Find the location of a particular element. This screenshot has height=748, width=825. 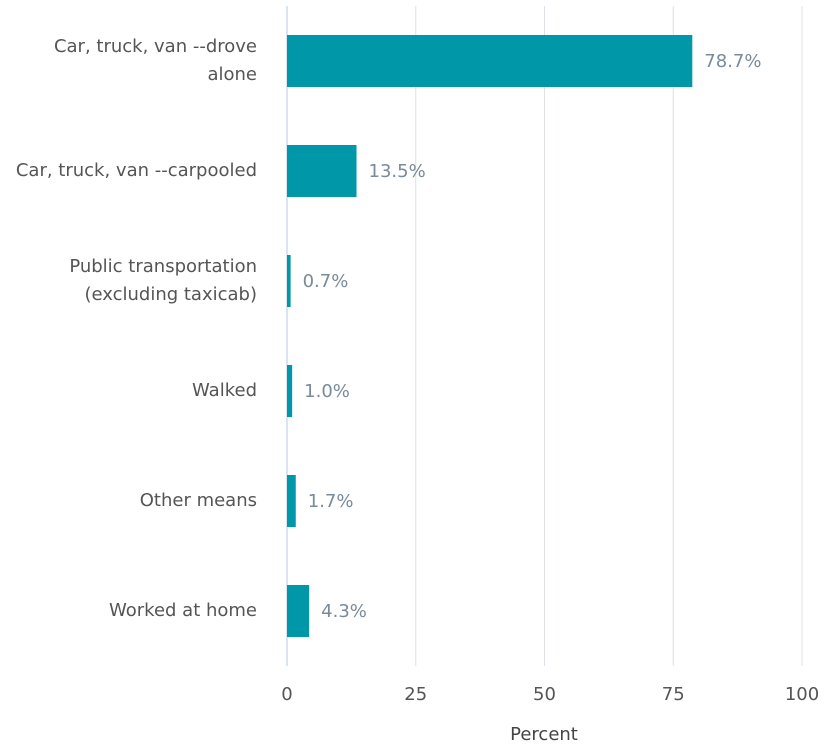

x-tick-label: 100 is located at coordinates (802, 694).